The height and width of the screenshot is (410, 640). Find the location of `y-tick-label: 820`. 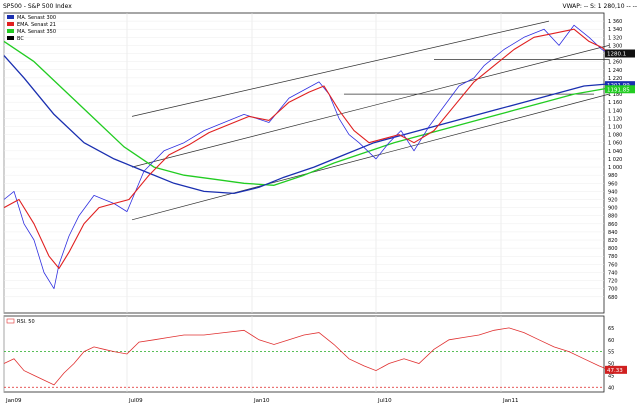

y-tick-label: 820 is located at coordinates (613, 241).